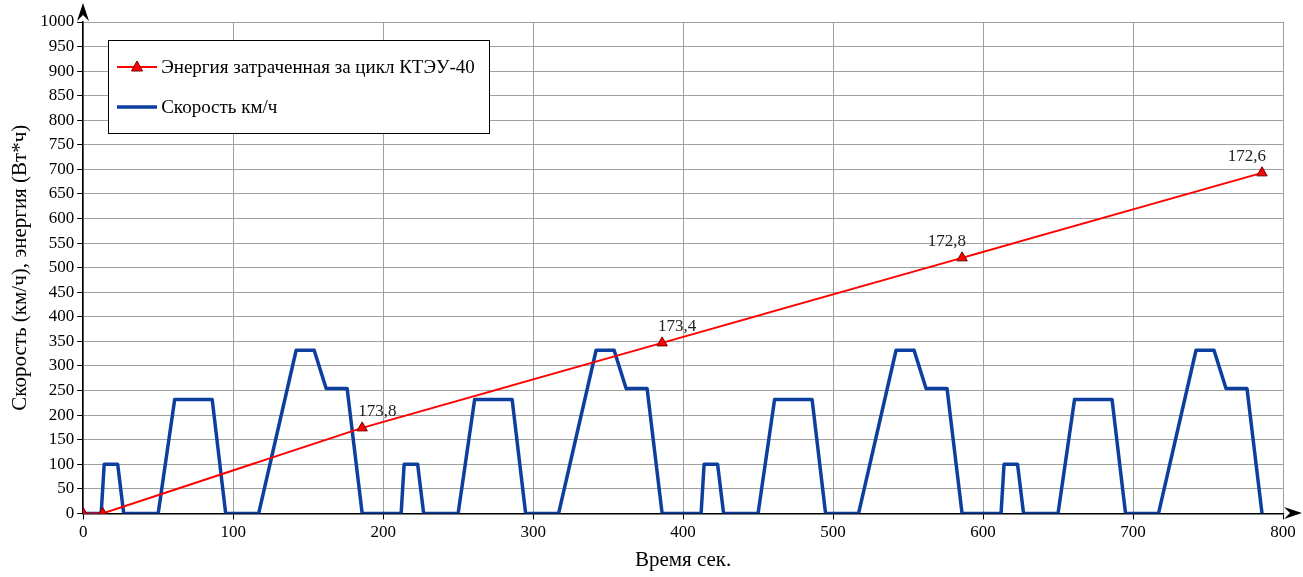 This screenshot has width=1303, height=577. I want to click on y-tick-label: 950, so click(61, 46).